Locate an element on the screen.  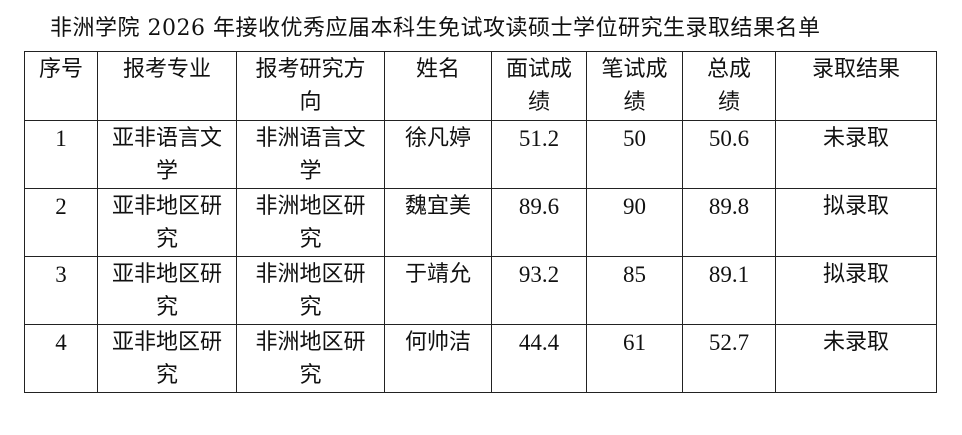
cell-written-score: 50 is located at coordinates (634, 154).